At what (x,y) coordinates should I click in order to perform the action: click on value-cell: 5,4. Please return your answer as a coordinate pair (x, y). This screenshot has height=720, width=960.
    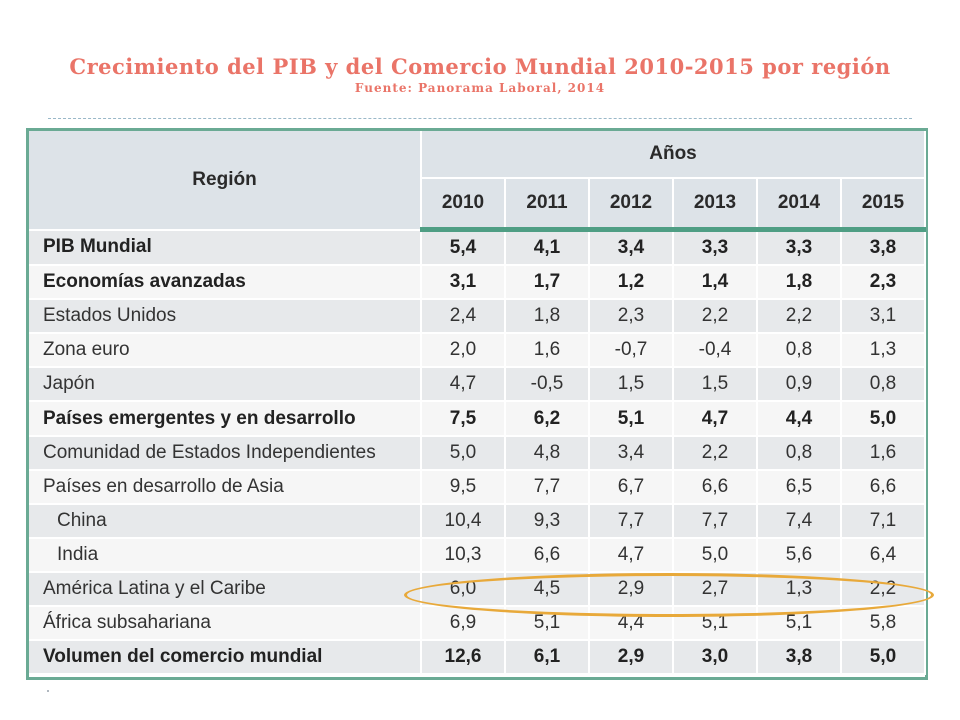
    Looking at the image, I should click on (463, 248).